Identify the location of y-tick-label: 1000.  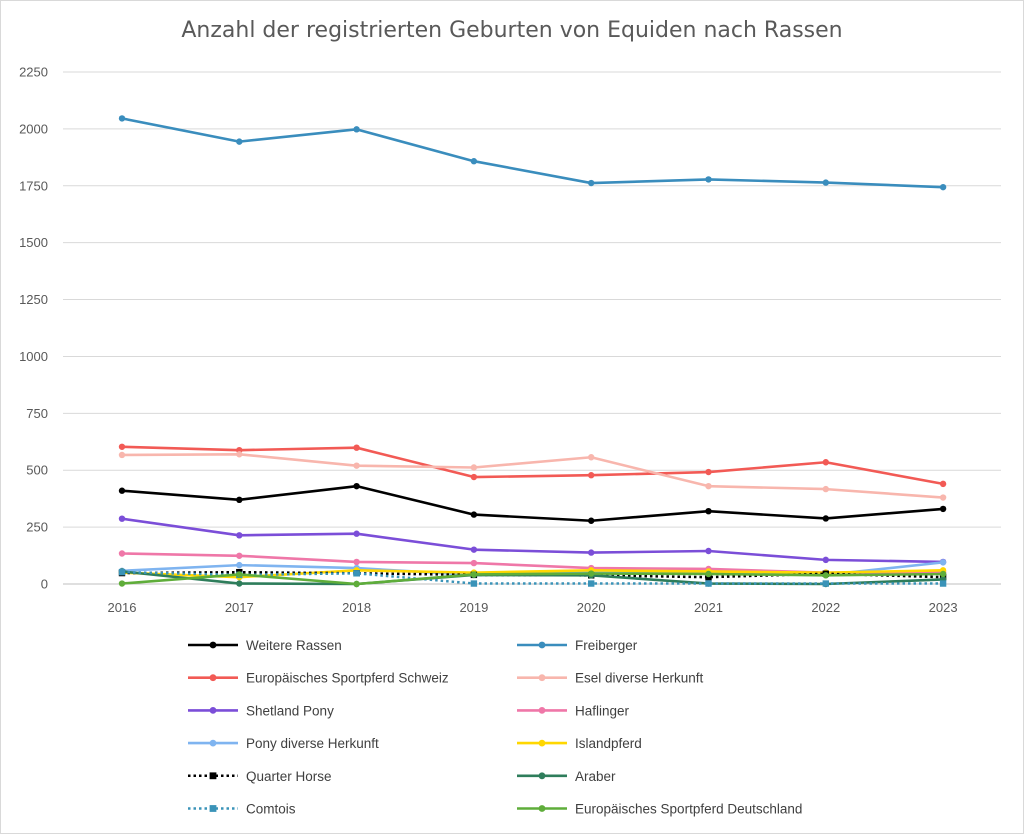
(33, 356).